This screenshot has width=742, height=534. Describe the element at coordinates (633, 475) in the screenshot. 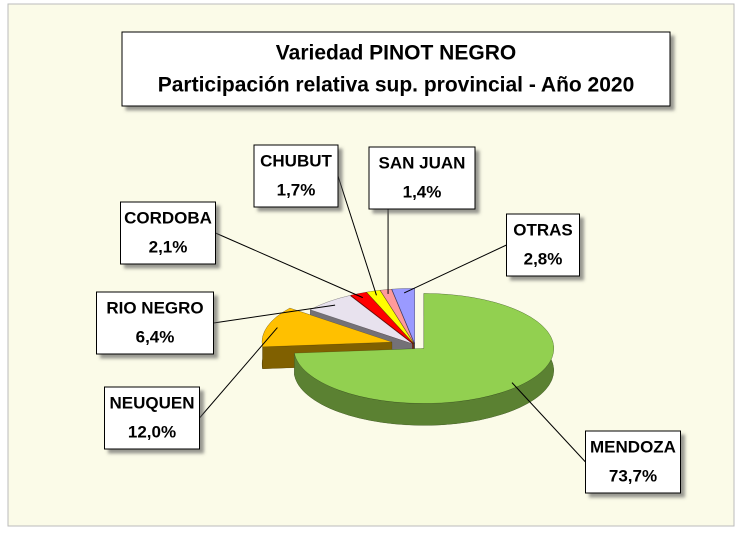

I see `label-value: 73,7%` at that location.